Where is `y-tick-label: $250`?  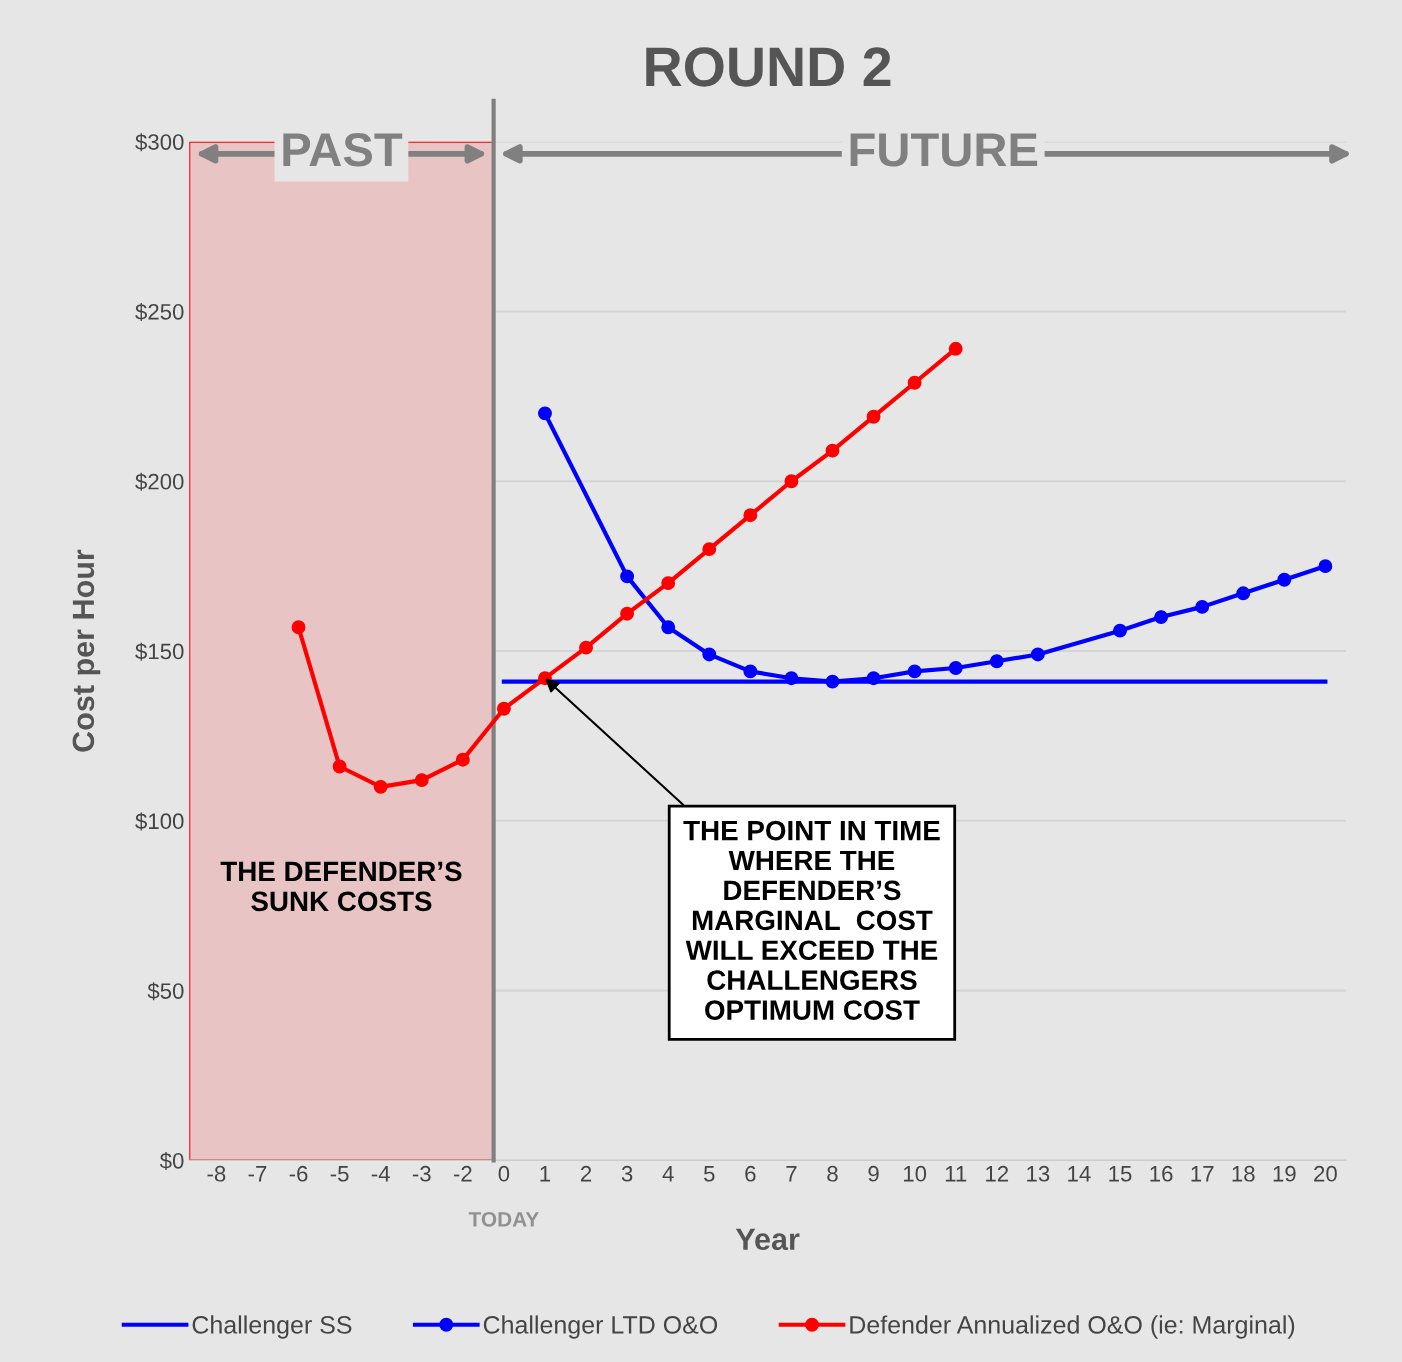 y-tick-label: $250 is located at coordinates (159, 312).